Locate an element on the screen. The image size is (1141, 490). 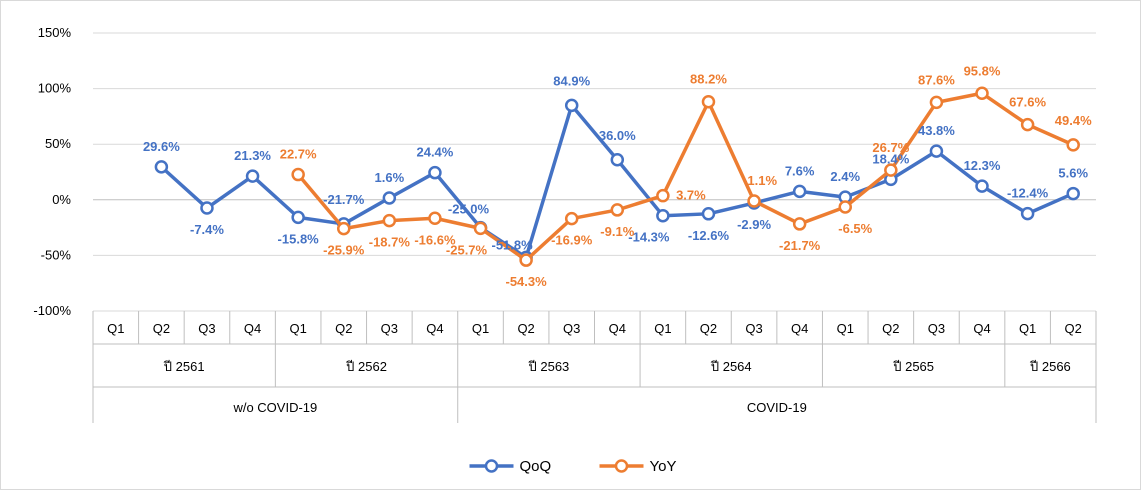
yoy-data-label: 67.6% is located at coordinates (1027, 102).